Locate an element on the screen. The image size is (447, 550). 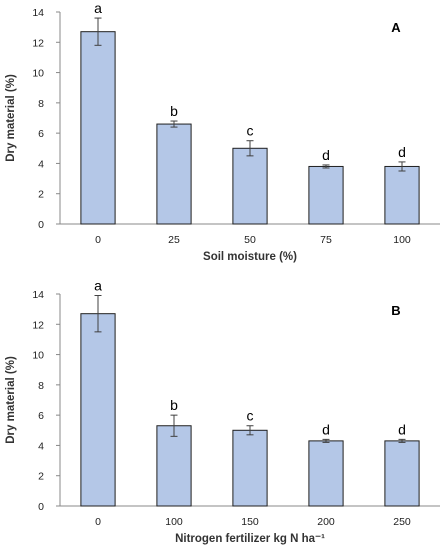
x-tick-label: 50 is located at coordinates (250, 240).